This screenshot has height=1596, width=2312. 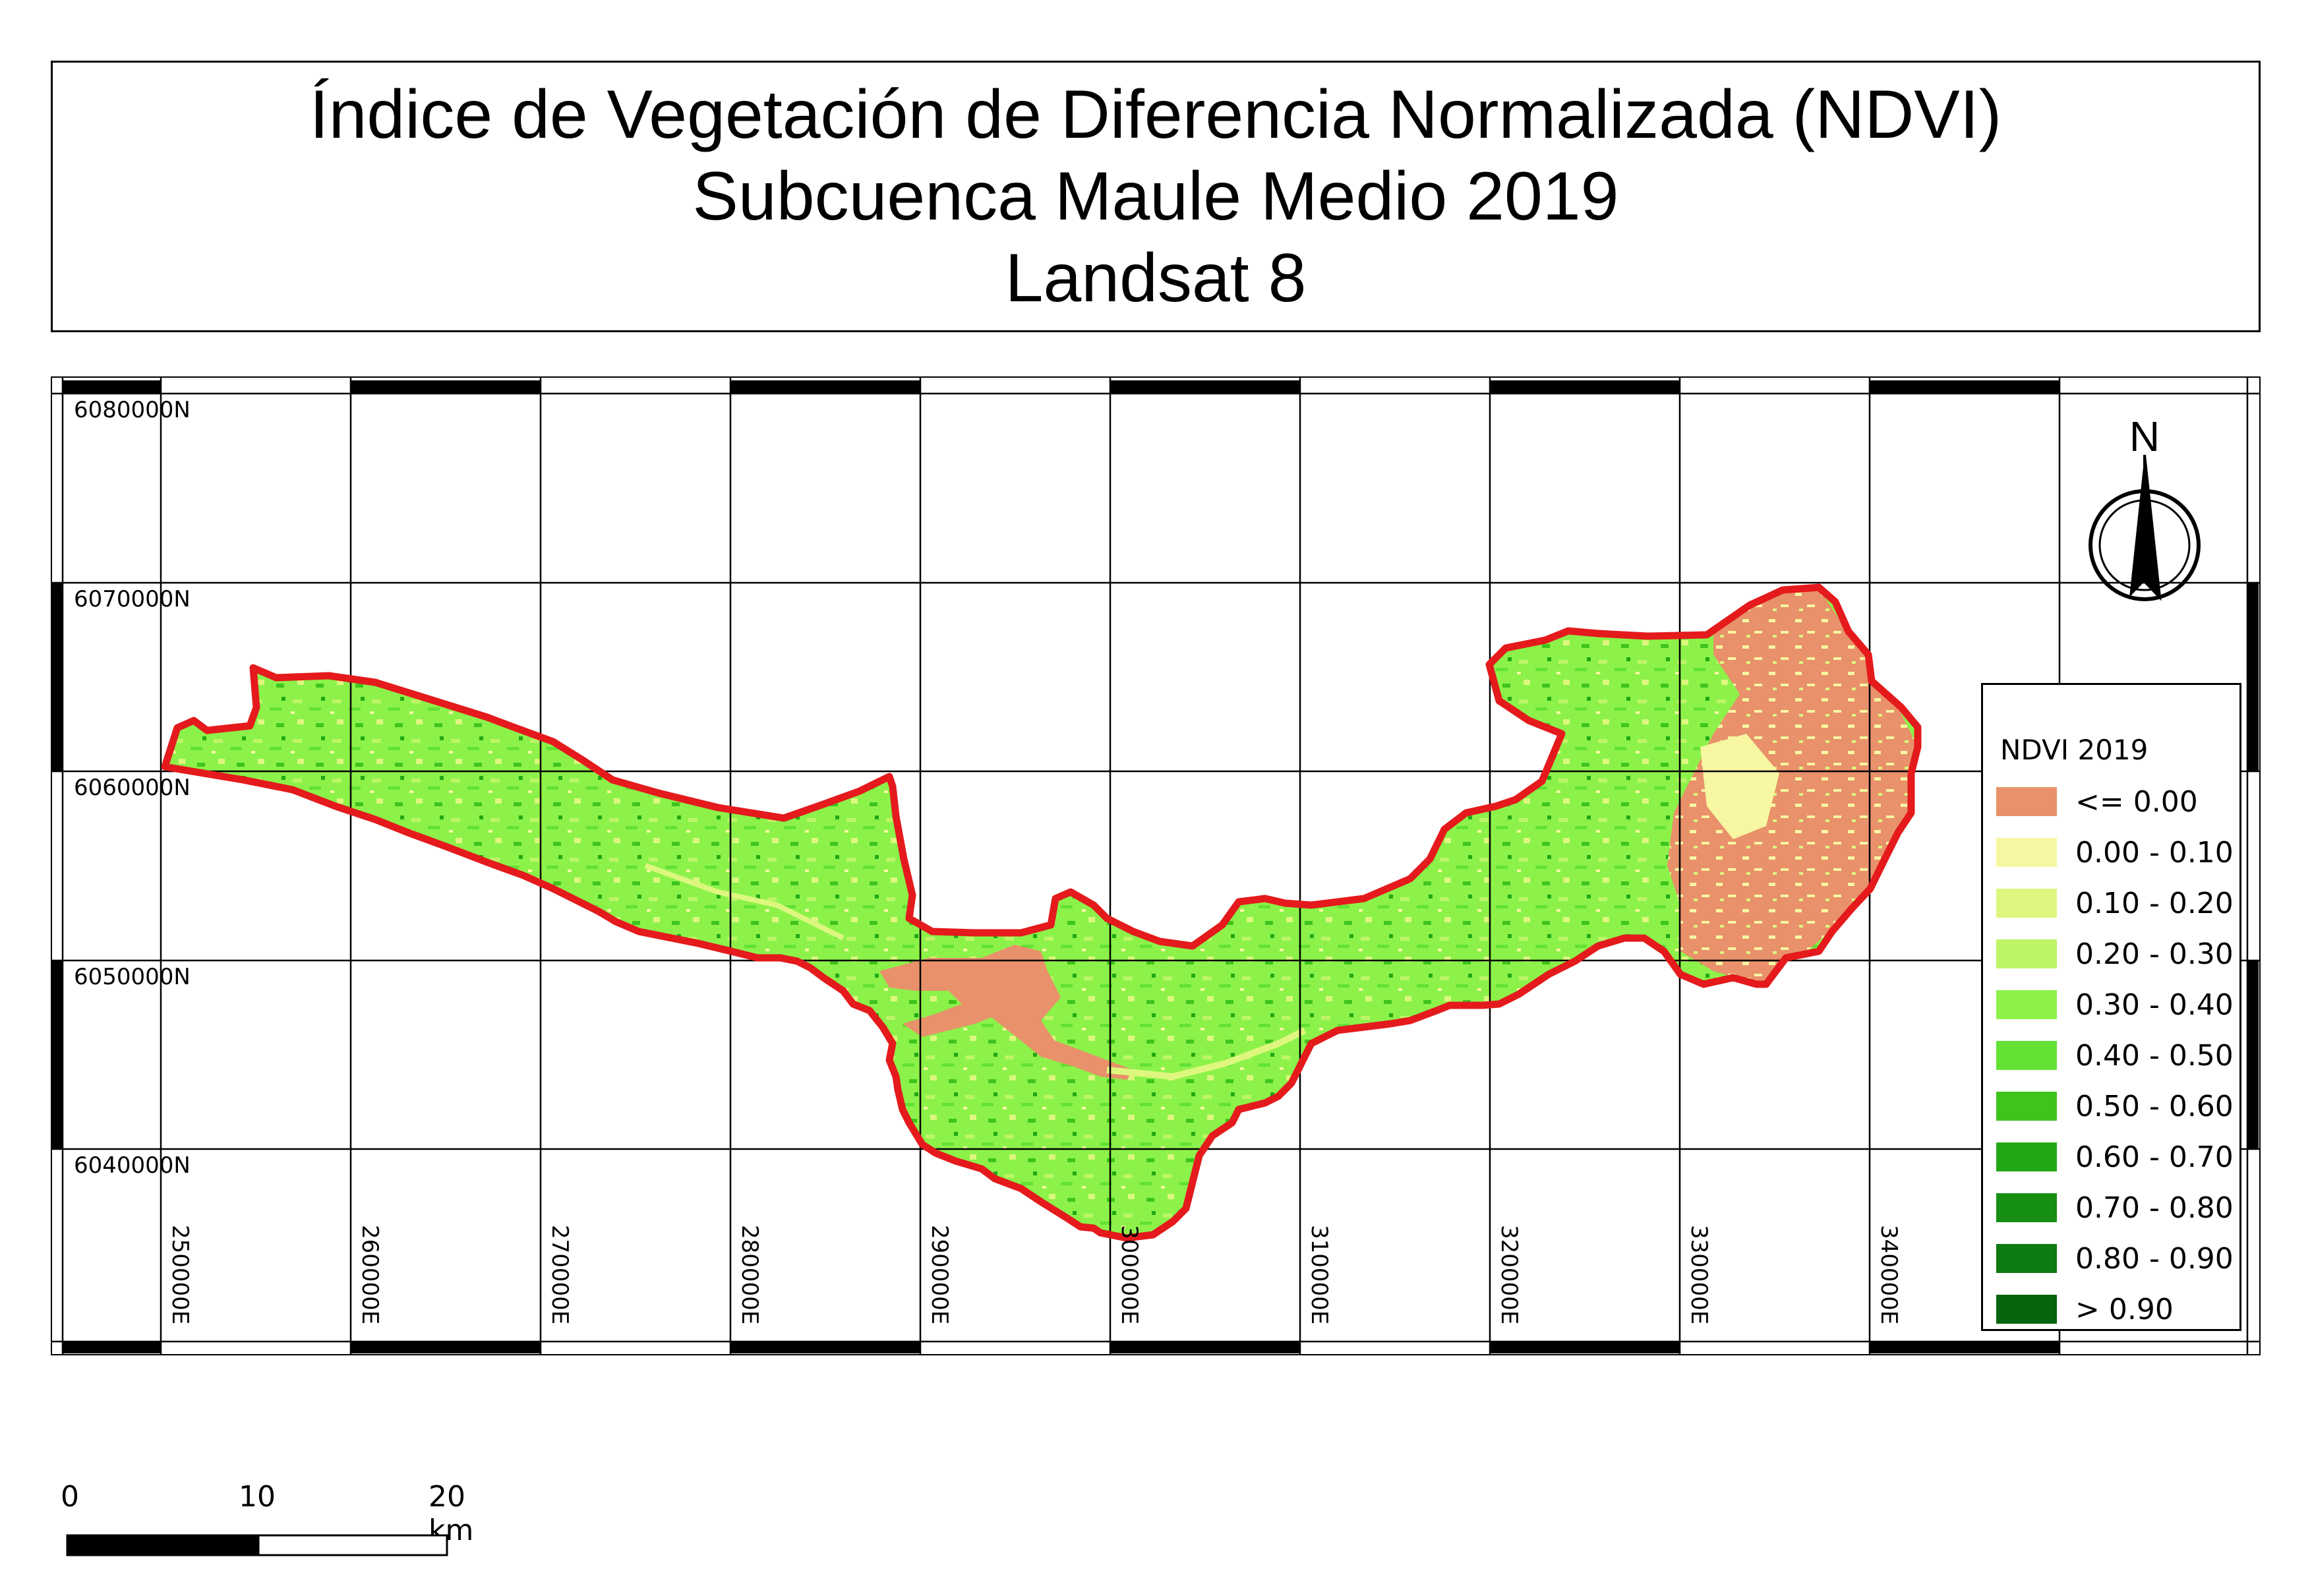 What do you see at coordinates (180, 1274) in the screenshot?
I see `easting-label: 250000E` at bounding box center [180, 1274].